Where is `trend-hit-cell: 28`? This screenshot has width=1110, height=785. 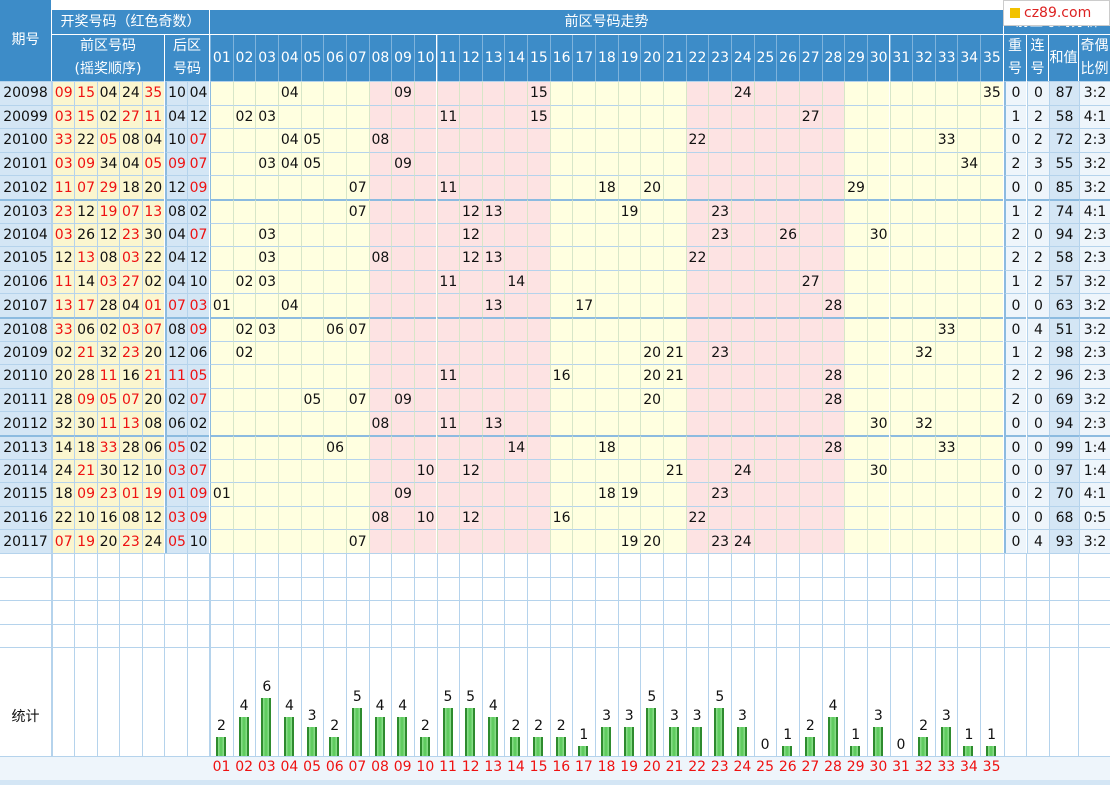
trend-hit-cell: 28 is located at coordinates (833, 399).